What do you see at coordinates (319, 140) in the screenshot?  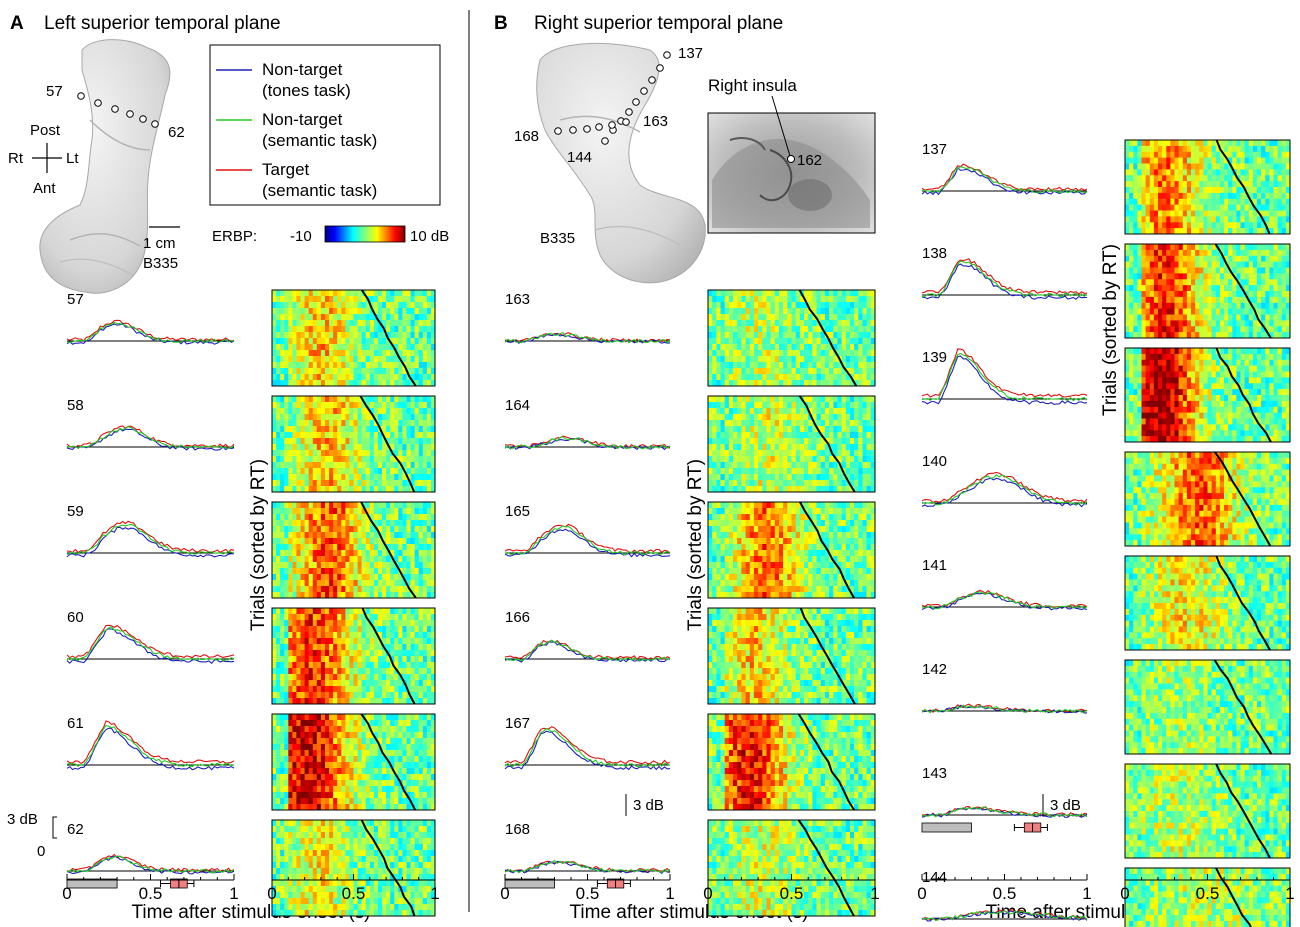 I see `legend-sub: (semantic task)` at bounding box center [319, 140].